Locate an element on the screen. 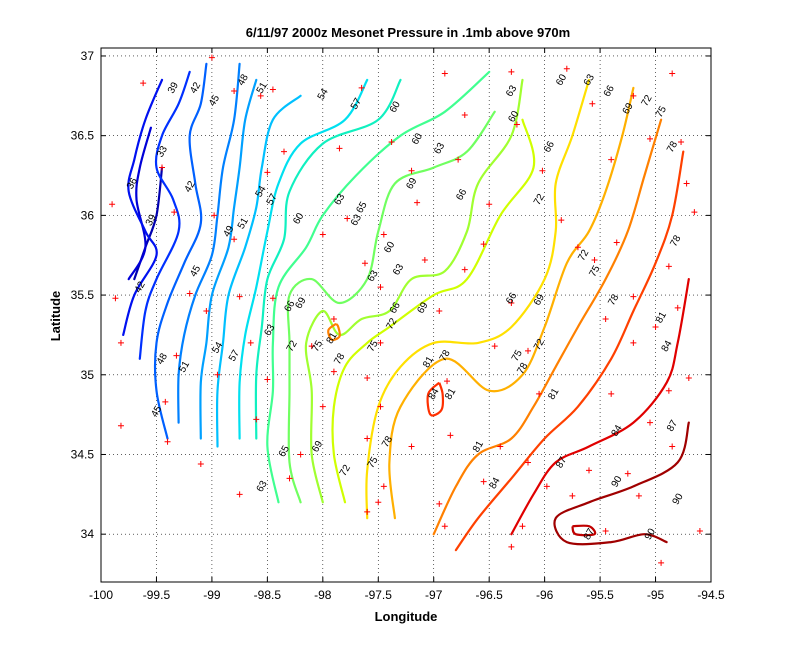  contour-label: 45 is located at coordinates (195, 271).